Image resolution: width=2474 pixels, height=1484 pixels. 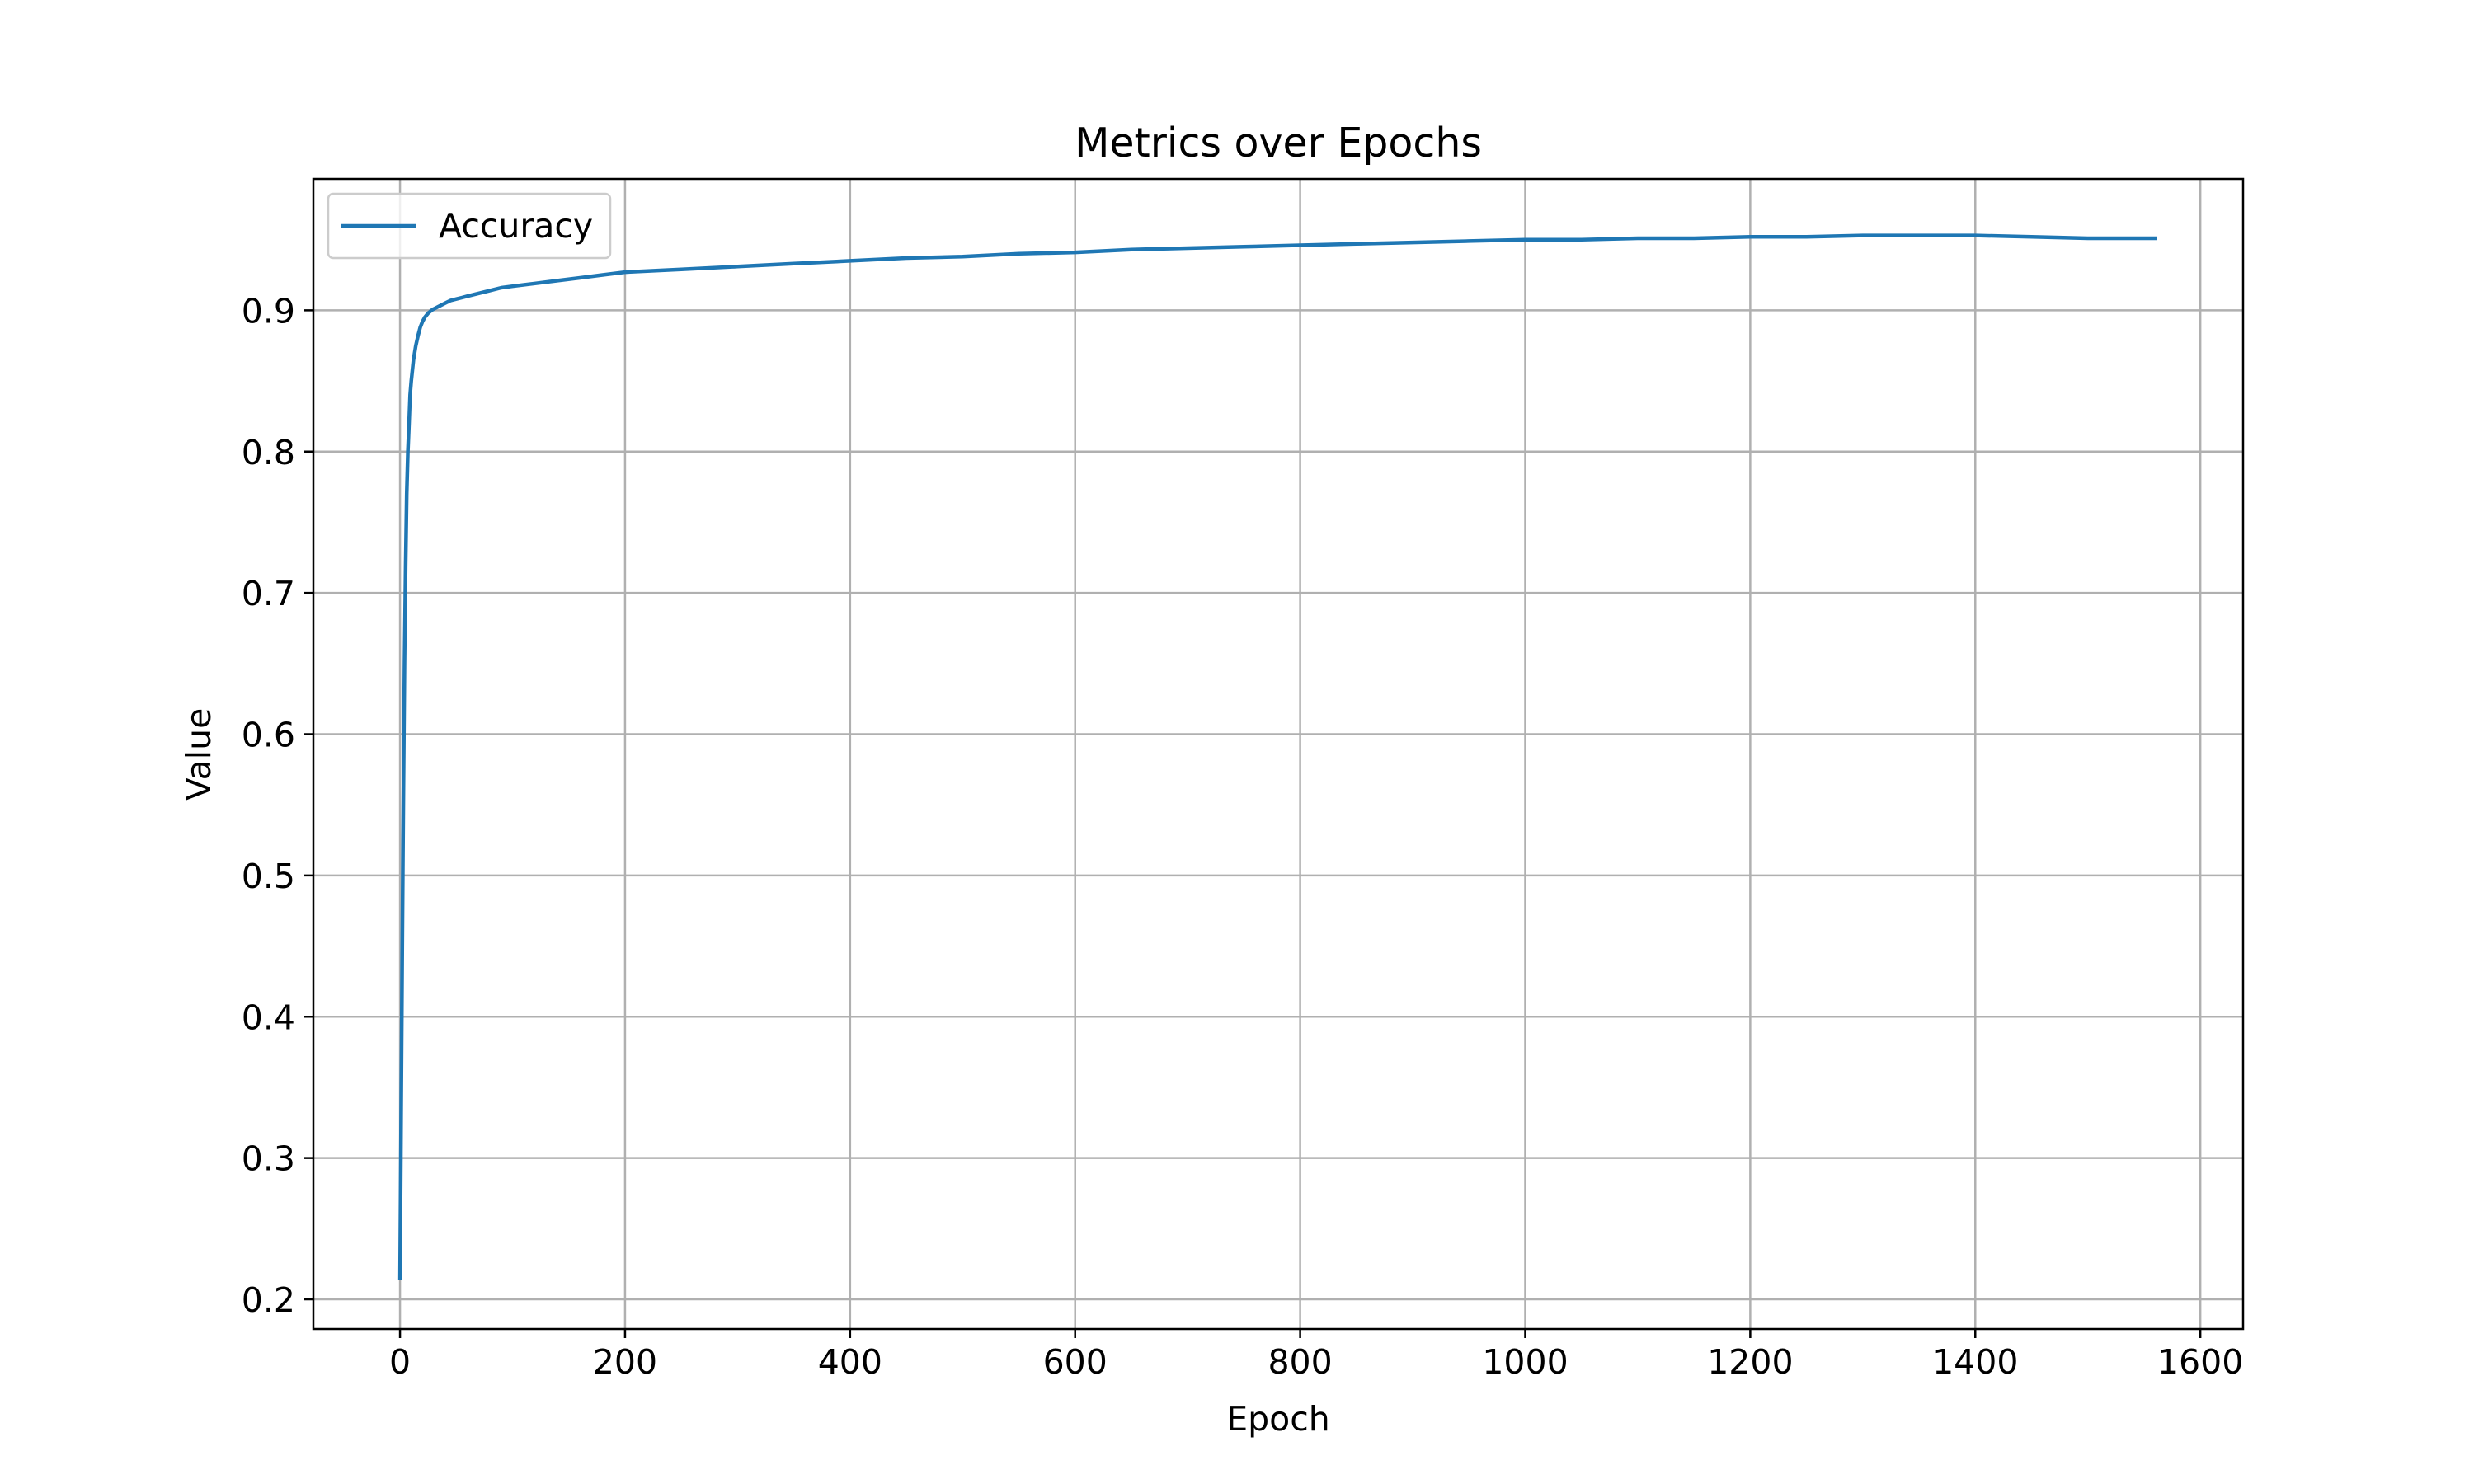 I want to click on legend-box, so click(x=469, y=226).